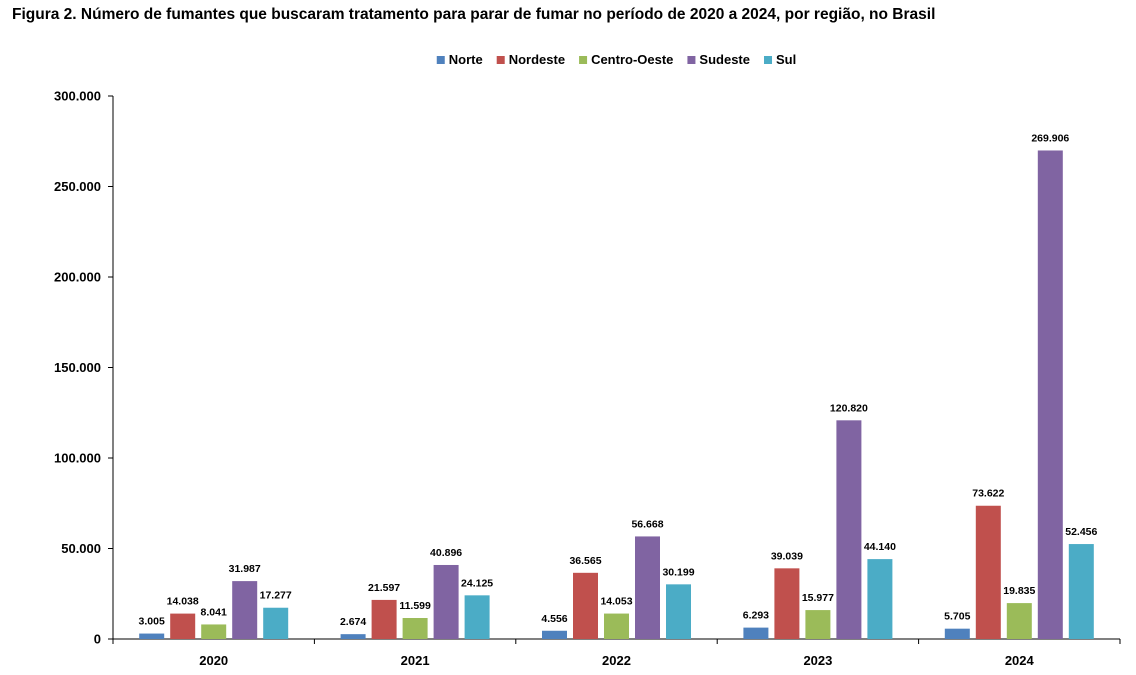 Image resolution: width=1136 pixels, height=675 pixels. Describe the element at coordinates (1019, 591) in the screenshot. I see `data-label: 19.835` at that location.